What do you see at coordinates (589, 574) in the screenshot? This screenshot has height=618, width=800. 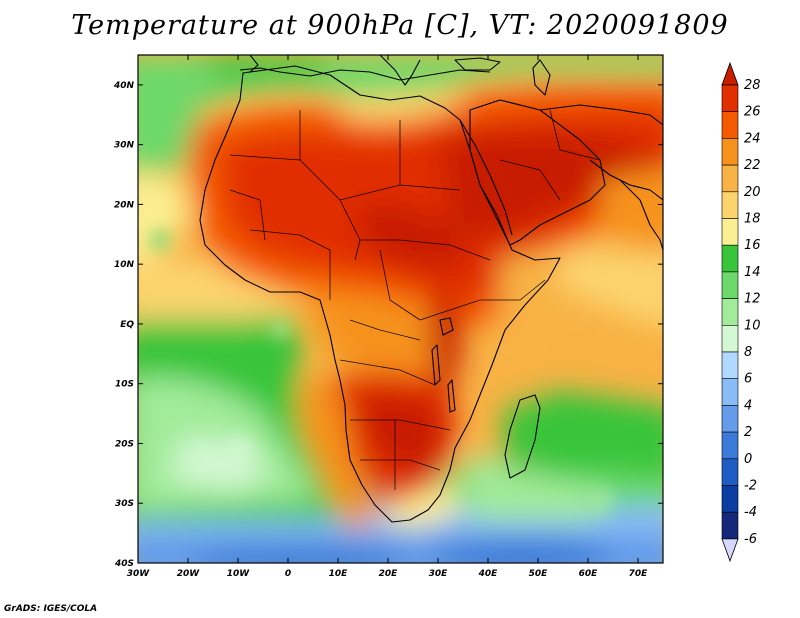 I see `x-tick-label: 60E` at bounding box center [589, 574].